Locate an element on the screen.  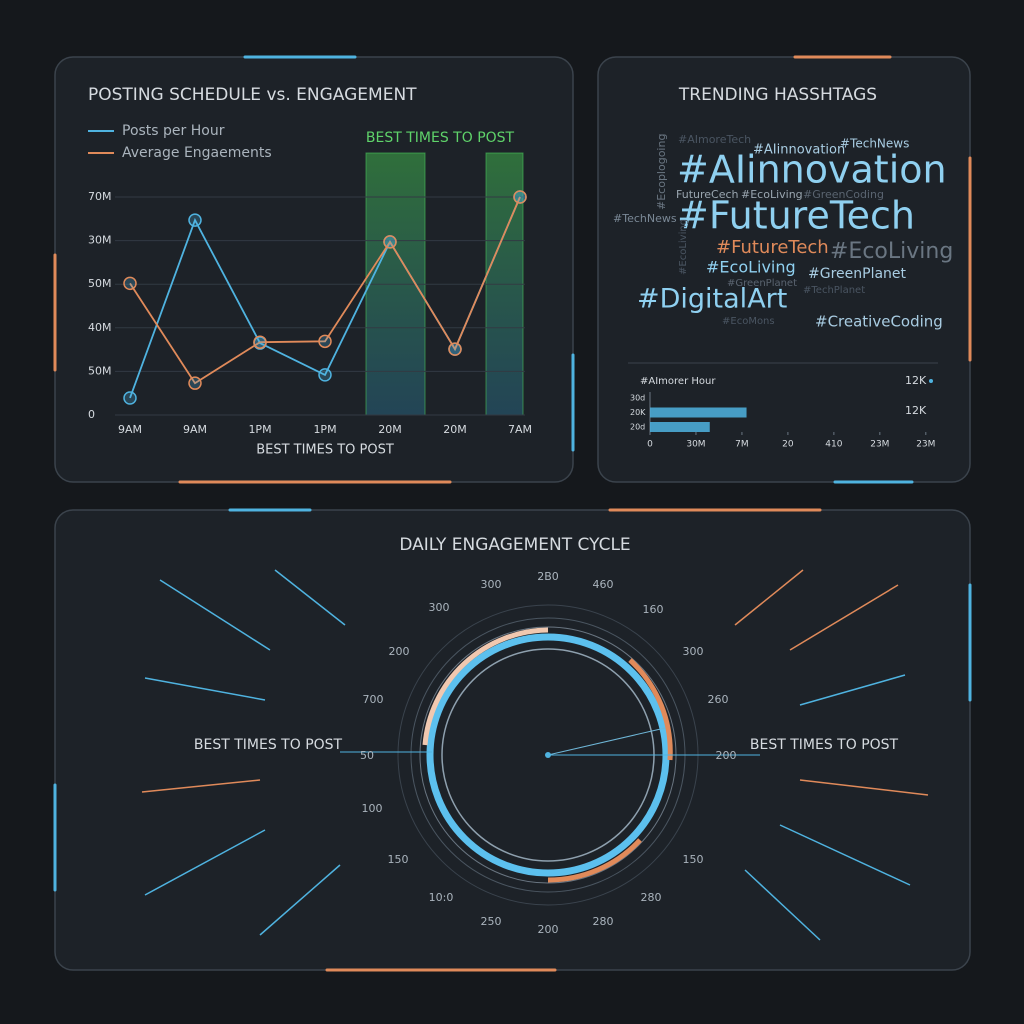
y-tick-label: 30M is located at coordinates (100, 240).